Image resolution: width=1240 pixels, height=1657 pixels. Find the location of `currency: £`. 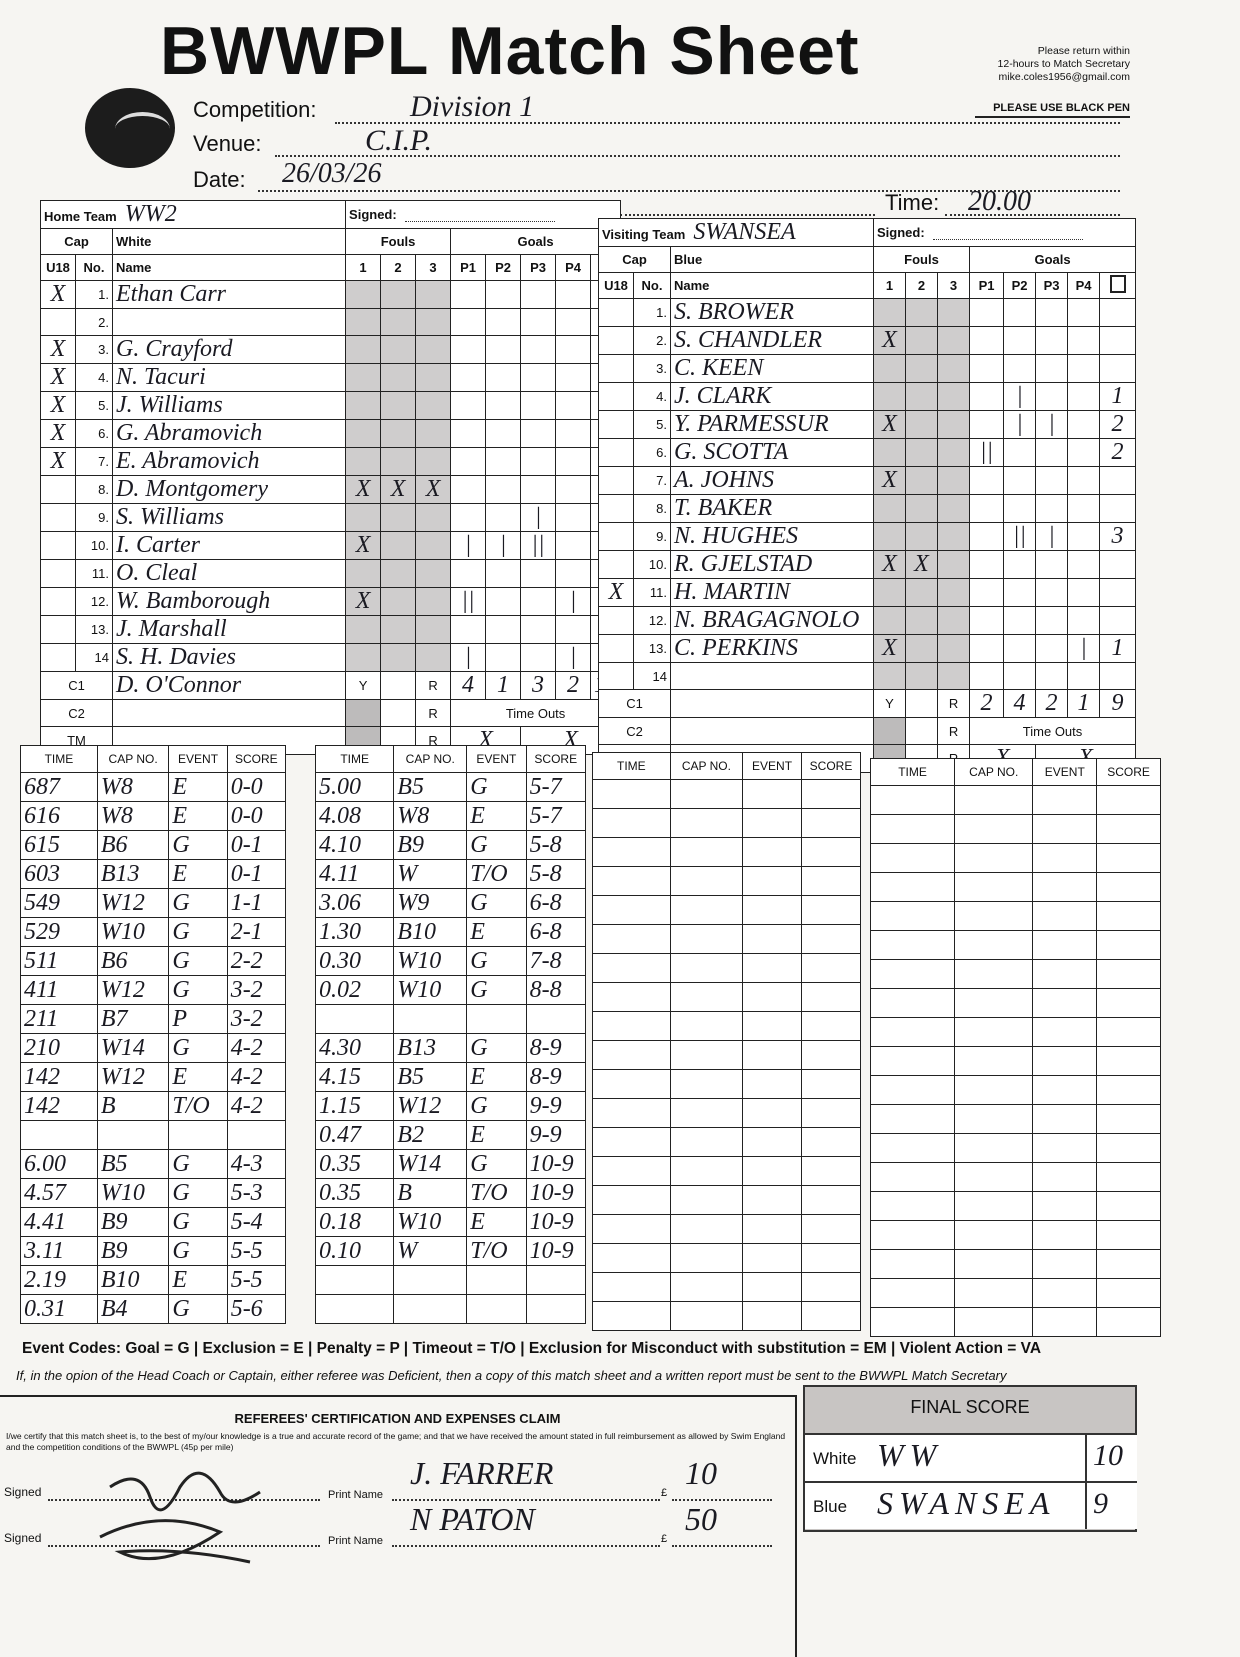

currency: £ is located at coordinates (664, 1539).